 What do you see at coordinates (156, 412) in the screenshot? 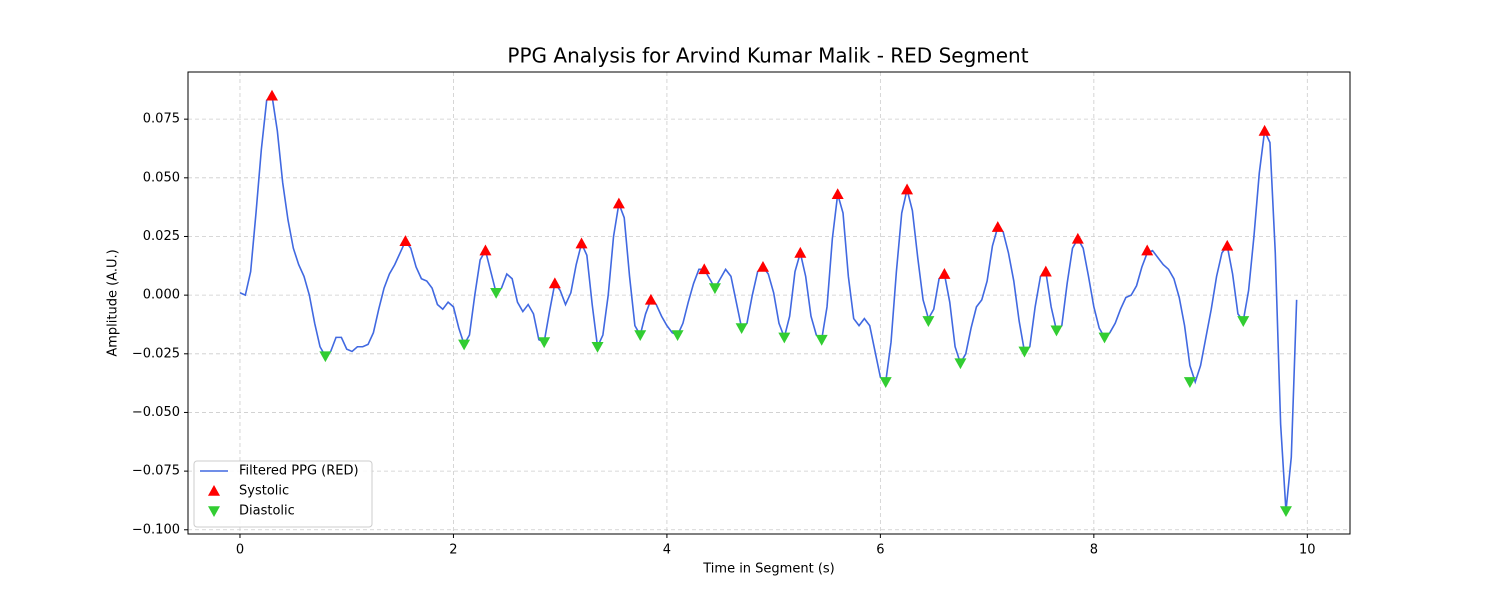
I see `y-tick-label: −0.050` at bounding box center [156, 412].